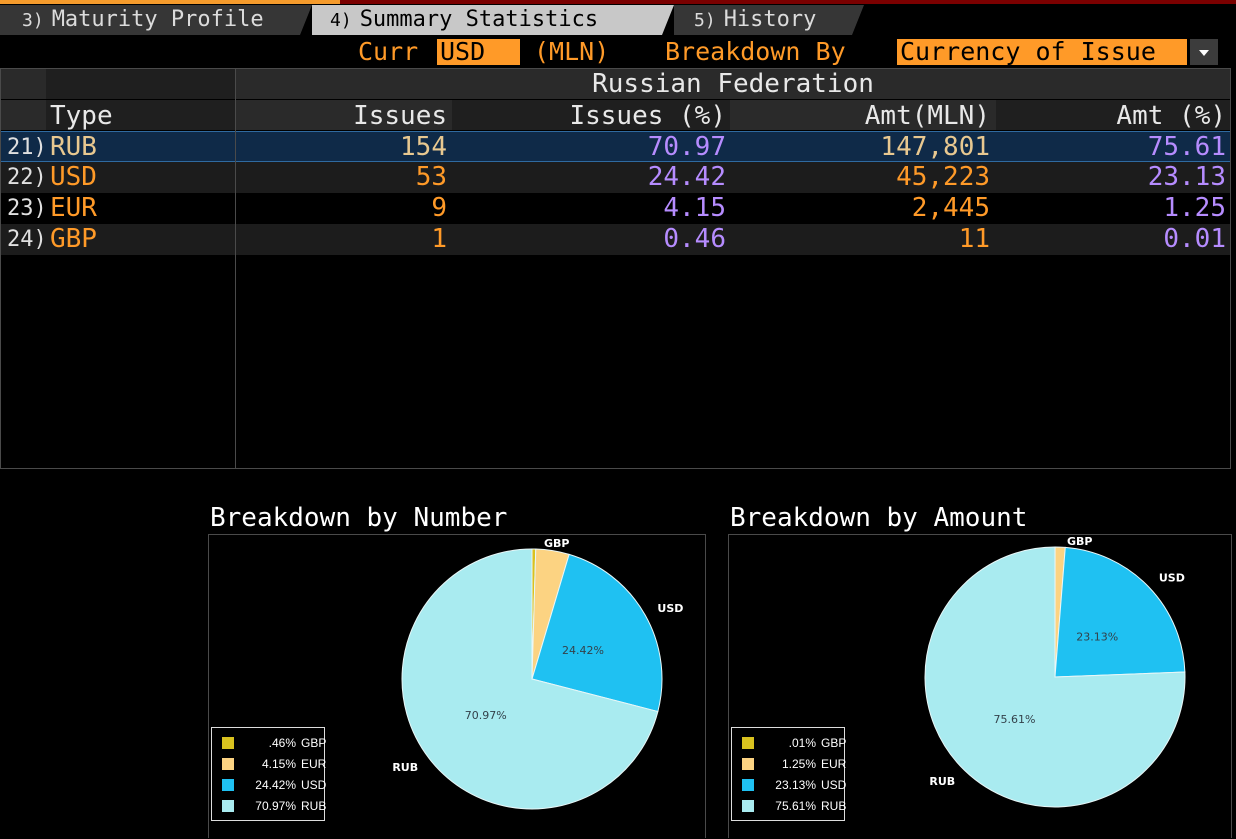 The image size is (1236, 839). I want to click on row-amount: 2,445, so click(860, 208).